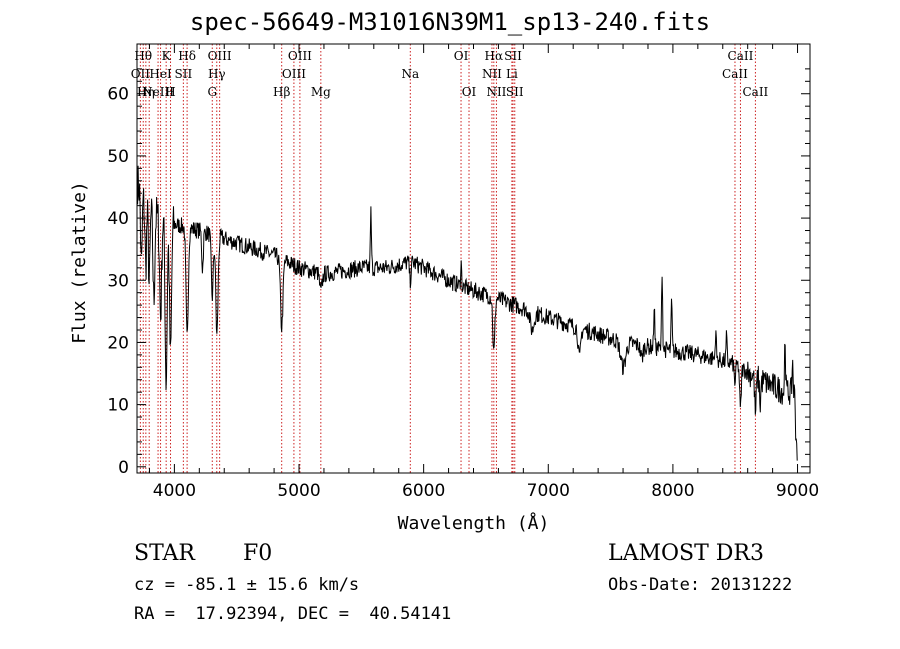  What do you see at coordinates (146, 92) in the screenshot?
I see `line-label: Hη` at bounding box center [146, 92].